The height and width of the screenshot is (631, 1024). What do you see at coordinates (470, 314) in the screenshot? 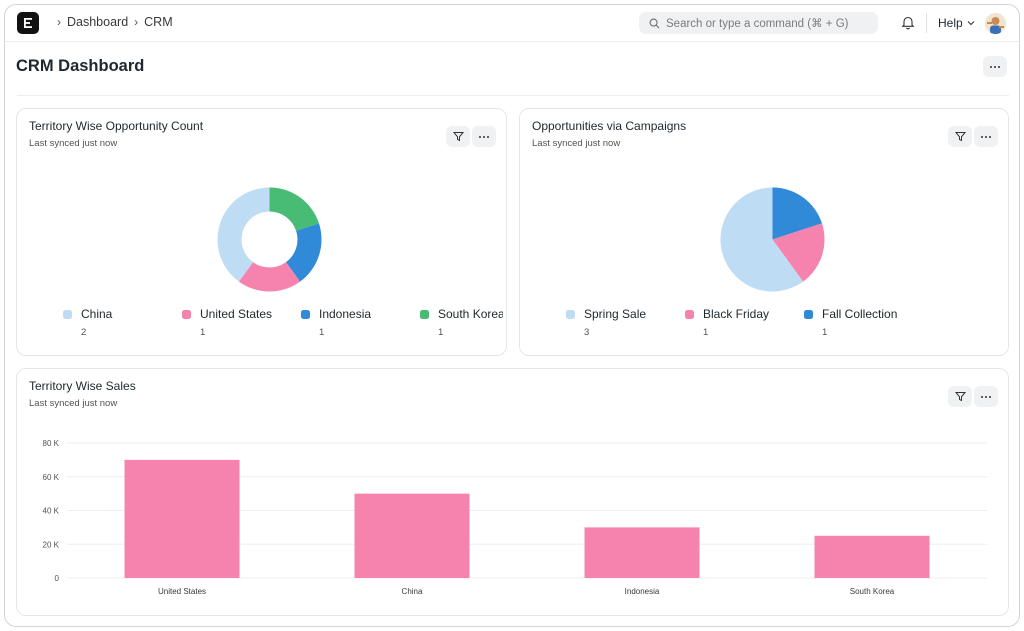
I see `legend-label: South Korea` at bounding box center [470, 314].